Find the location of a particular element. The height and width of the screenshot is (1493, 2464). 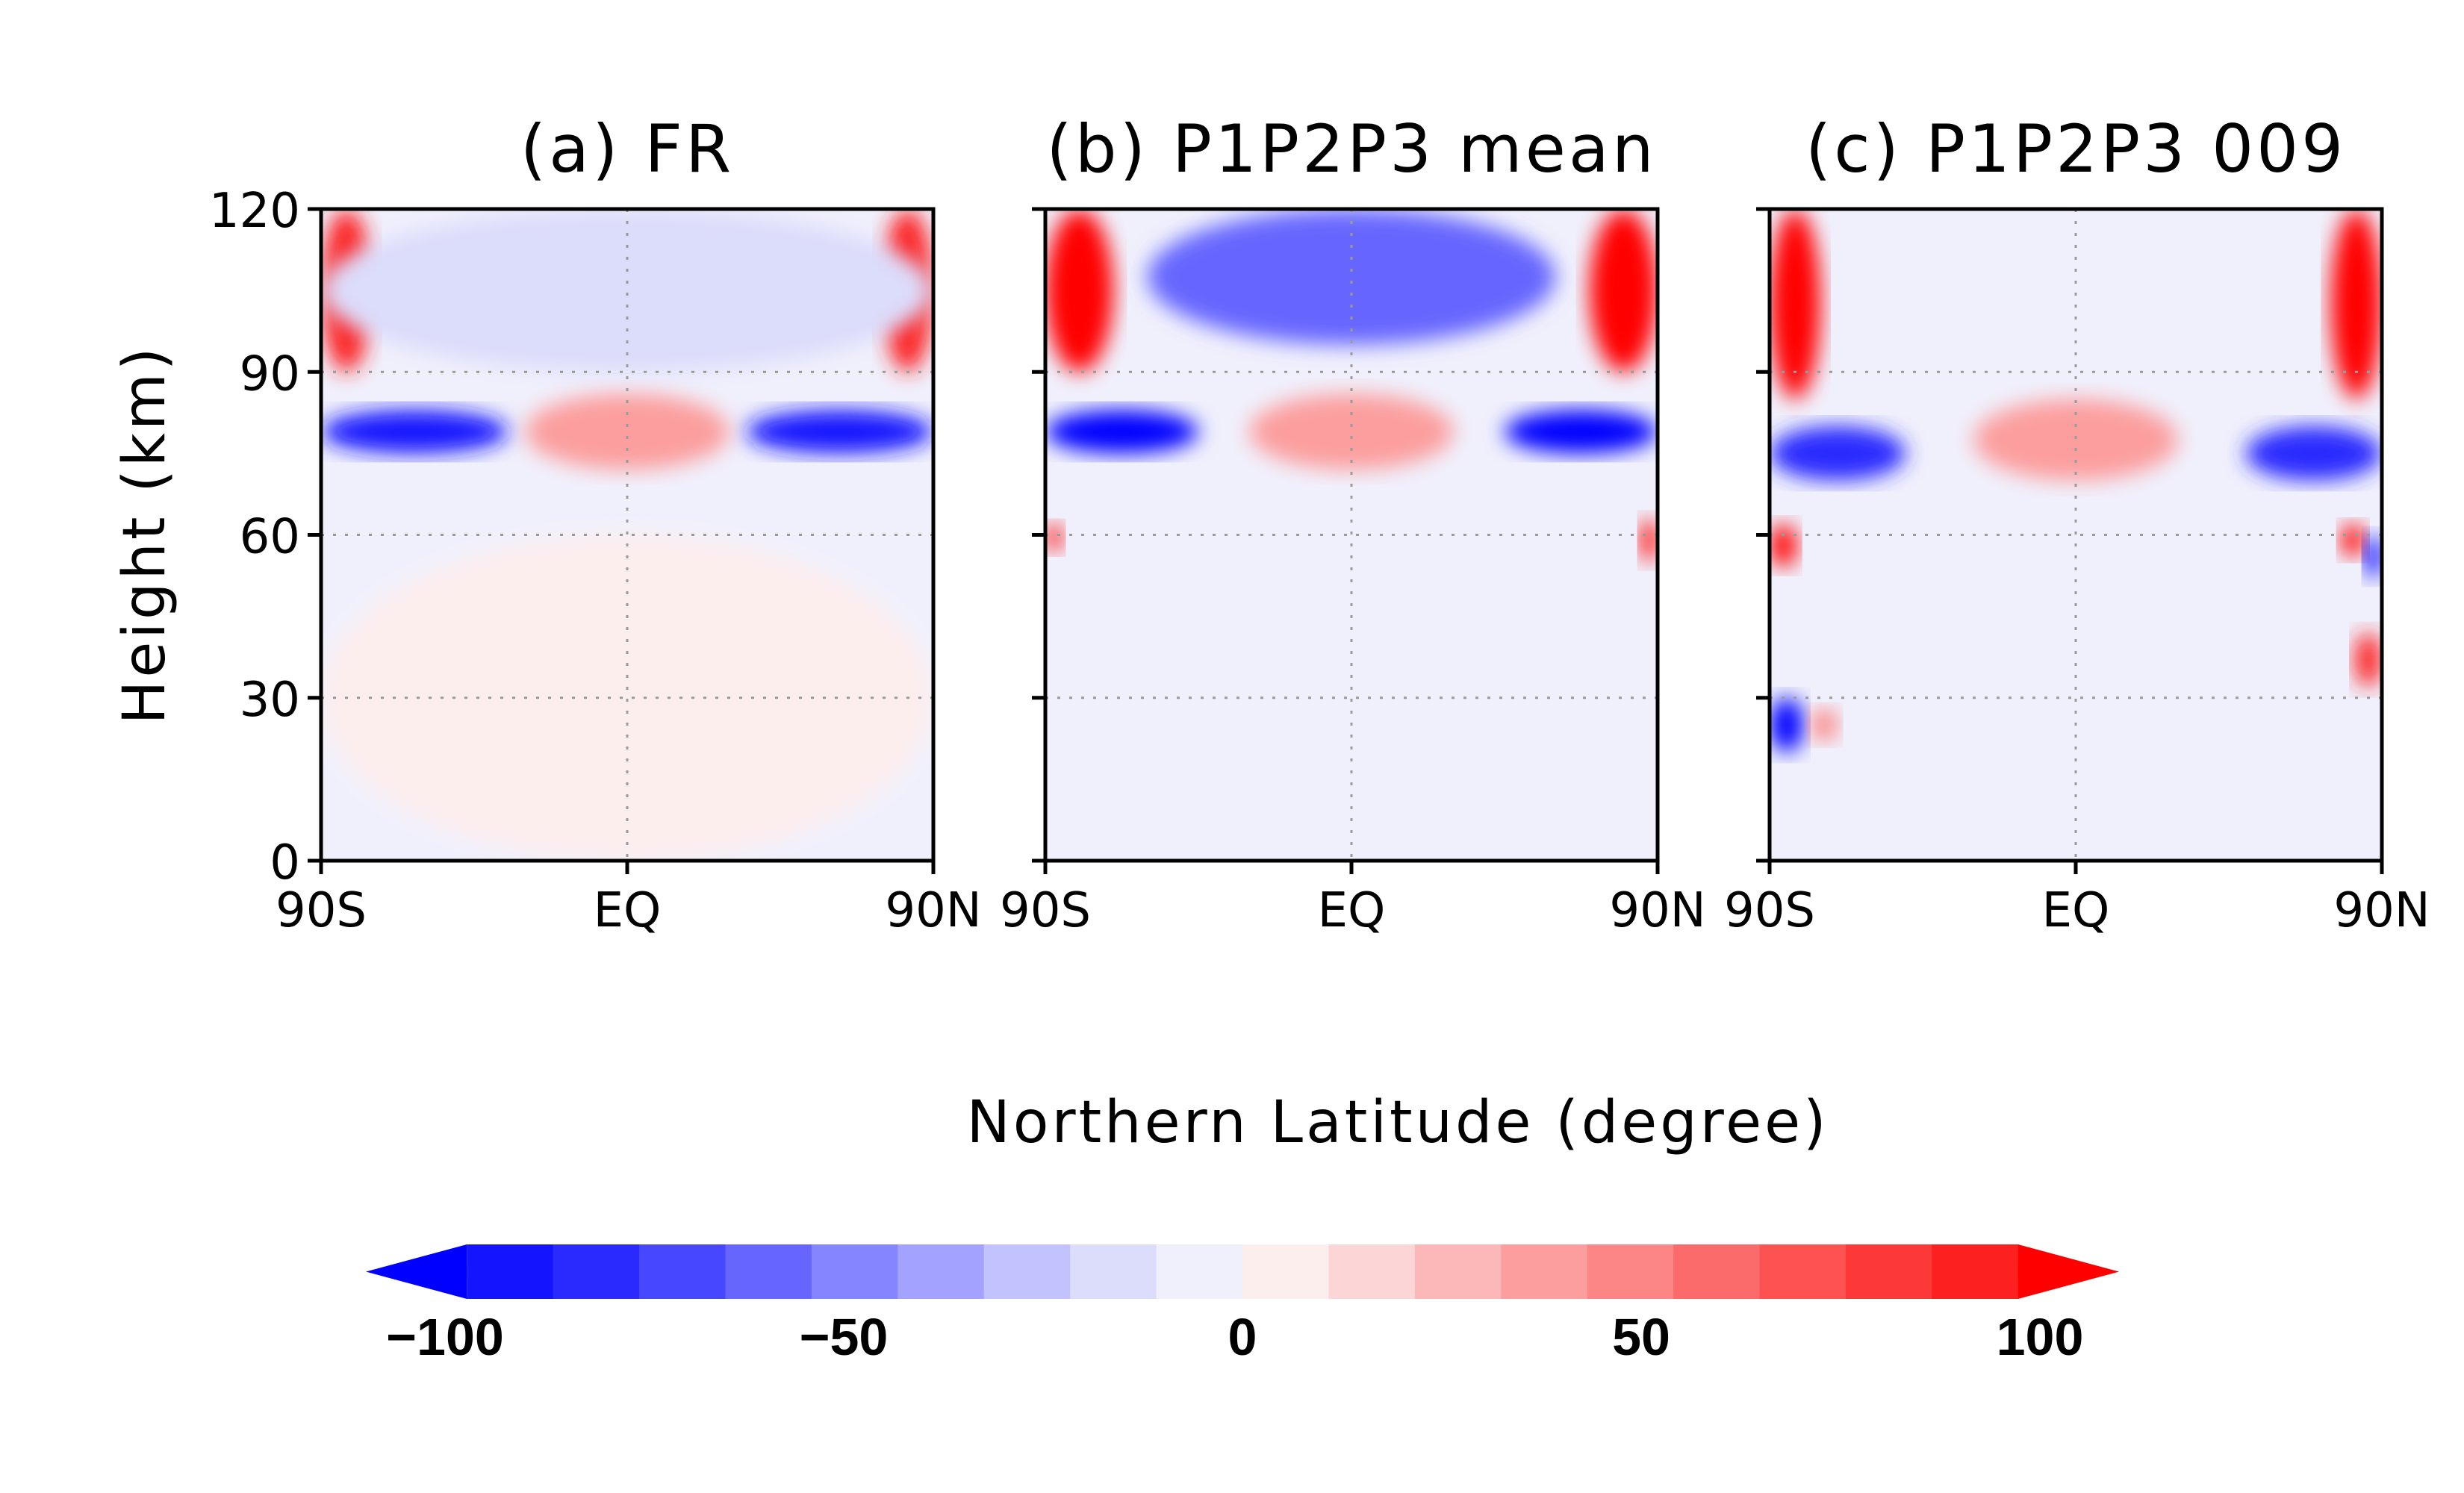

colorbar-label-zero: 0 is located at coordinates (1242, 1337).